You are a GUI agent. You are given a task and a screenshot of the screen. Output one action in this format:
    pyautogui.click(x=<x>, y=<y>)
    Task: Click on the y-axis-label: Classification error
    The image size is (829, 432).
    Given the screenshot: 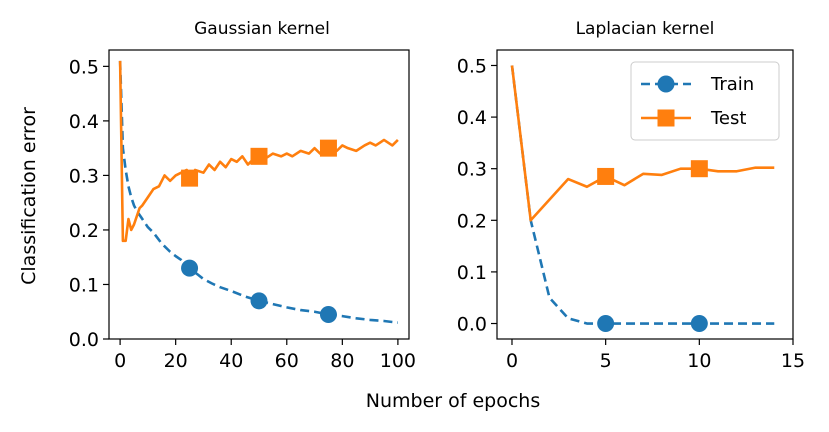 What is the action you would take?
    pyautogui.click(x=29, y=196)
    